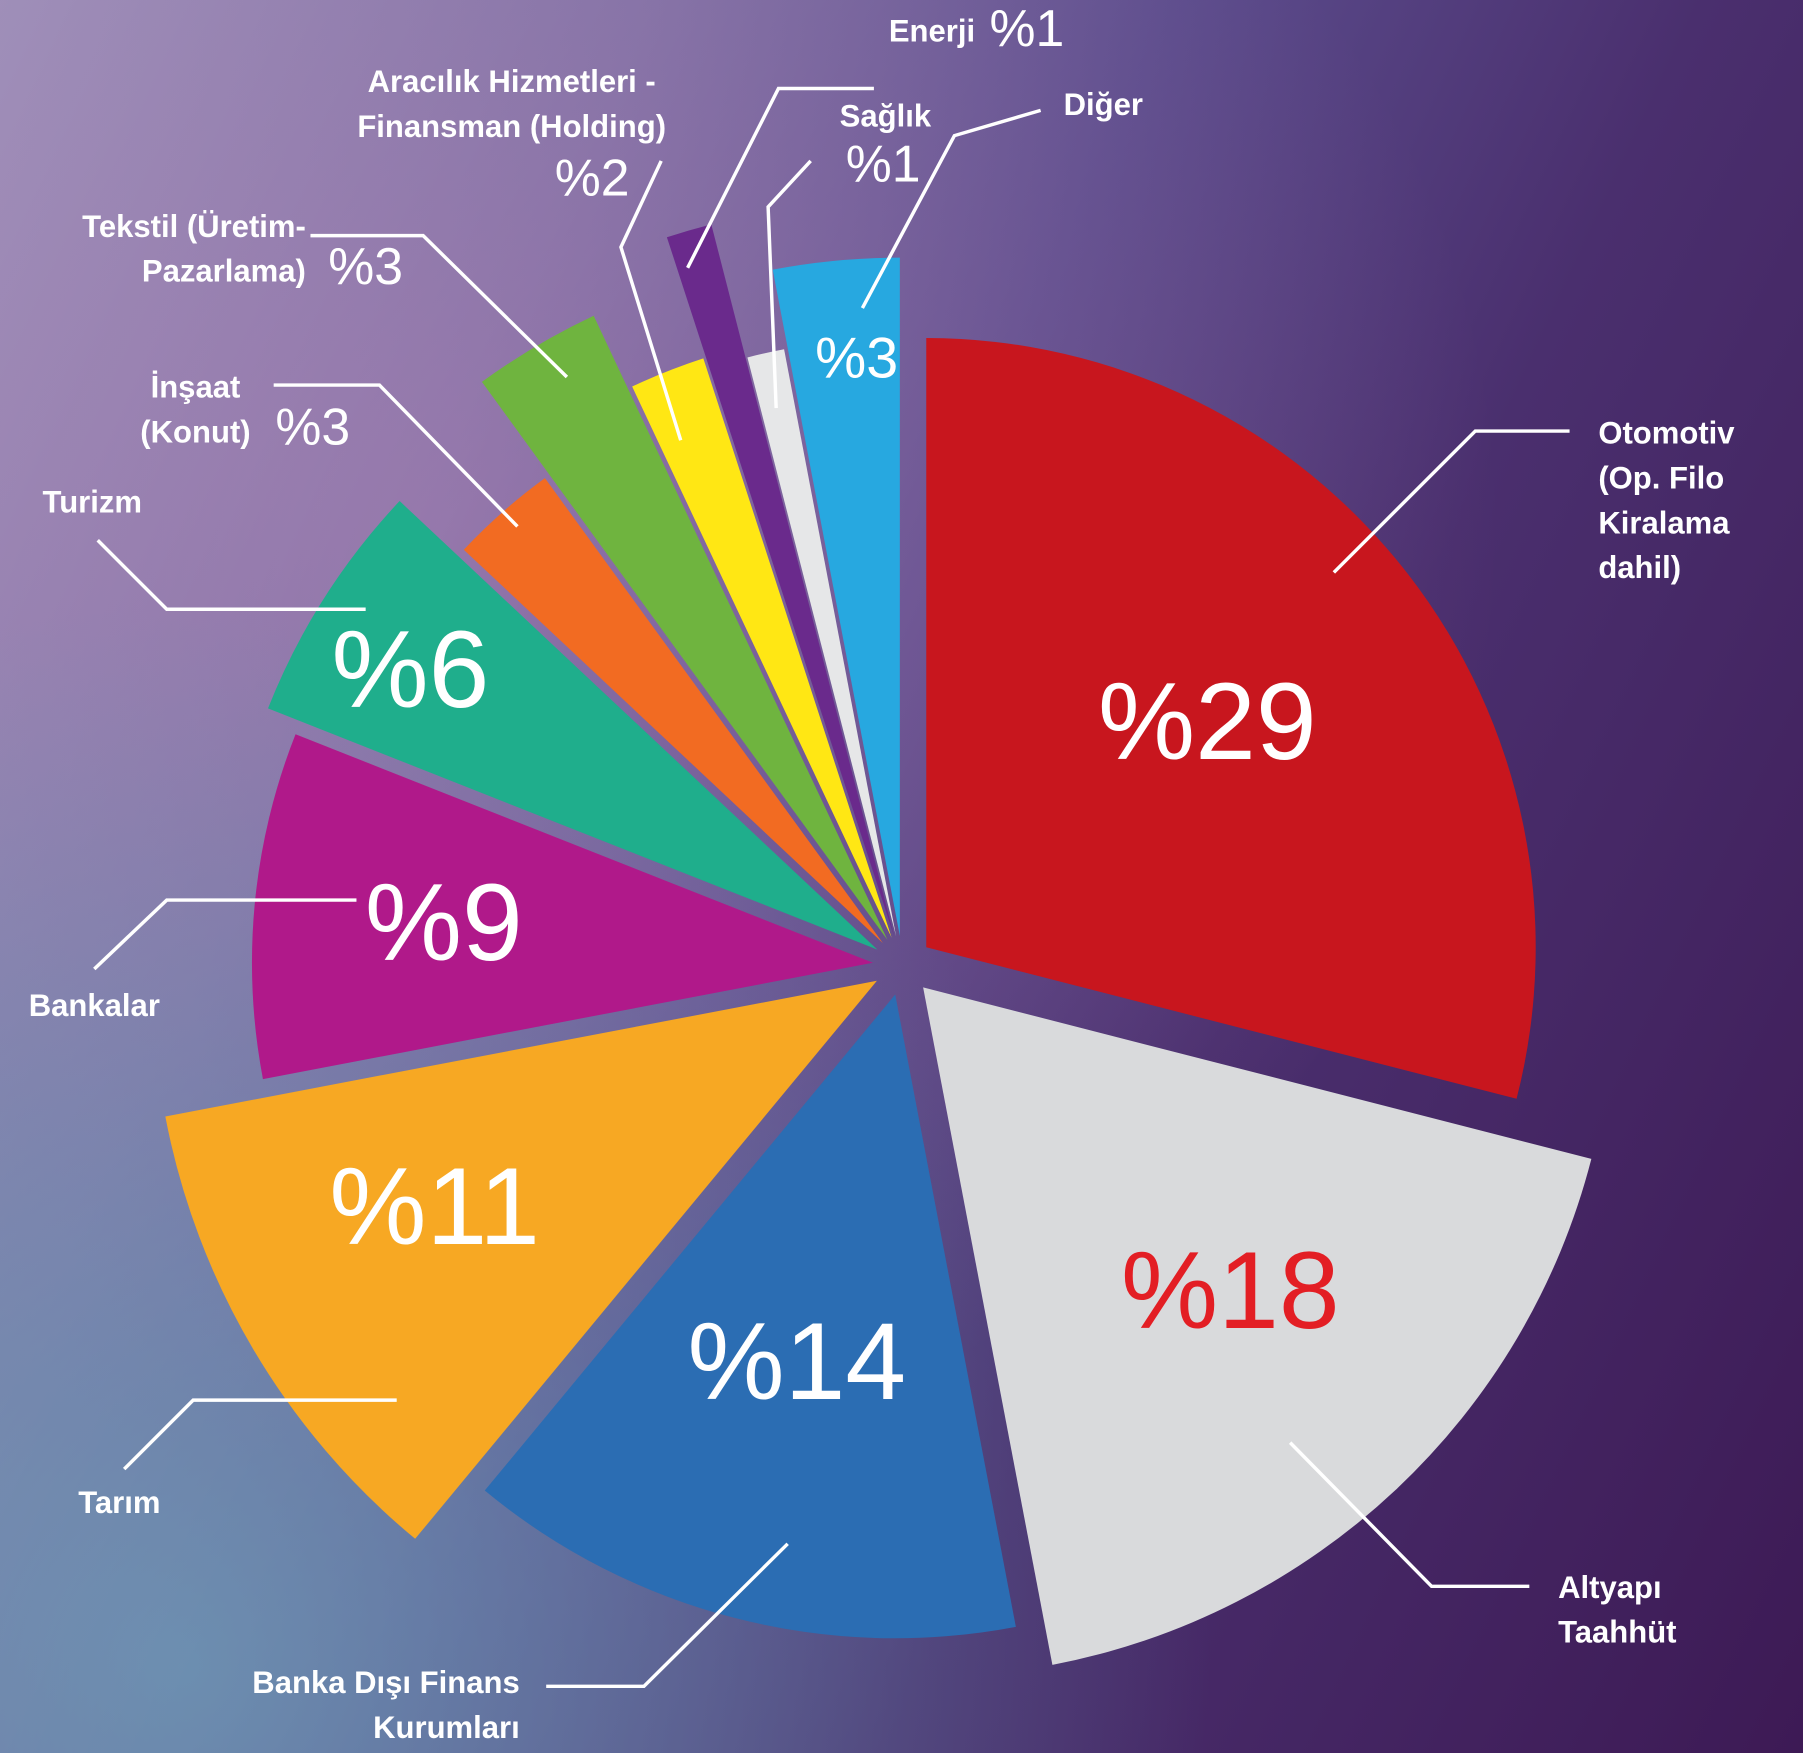  I want to click on category-label: Sağlık, so click(885, 116).